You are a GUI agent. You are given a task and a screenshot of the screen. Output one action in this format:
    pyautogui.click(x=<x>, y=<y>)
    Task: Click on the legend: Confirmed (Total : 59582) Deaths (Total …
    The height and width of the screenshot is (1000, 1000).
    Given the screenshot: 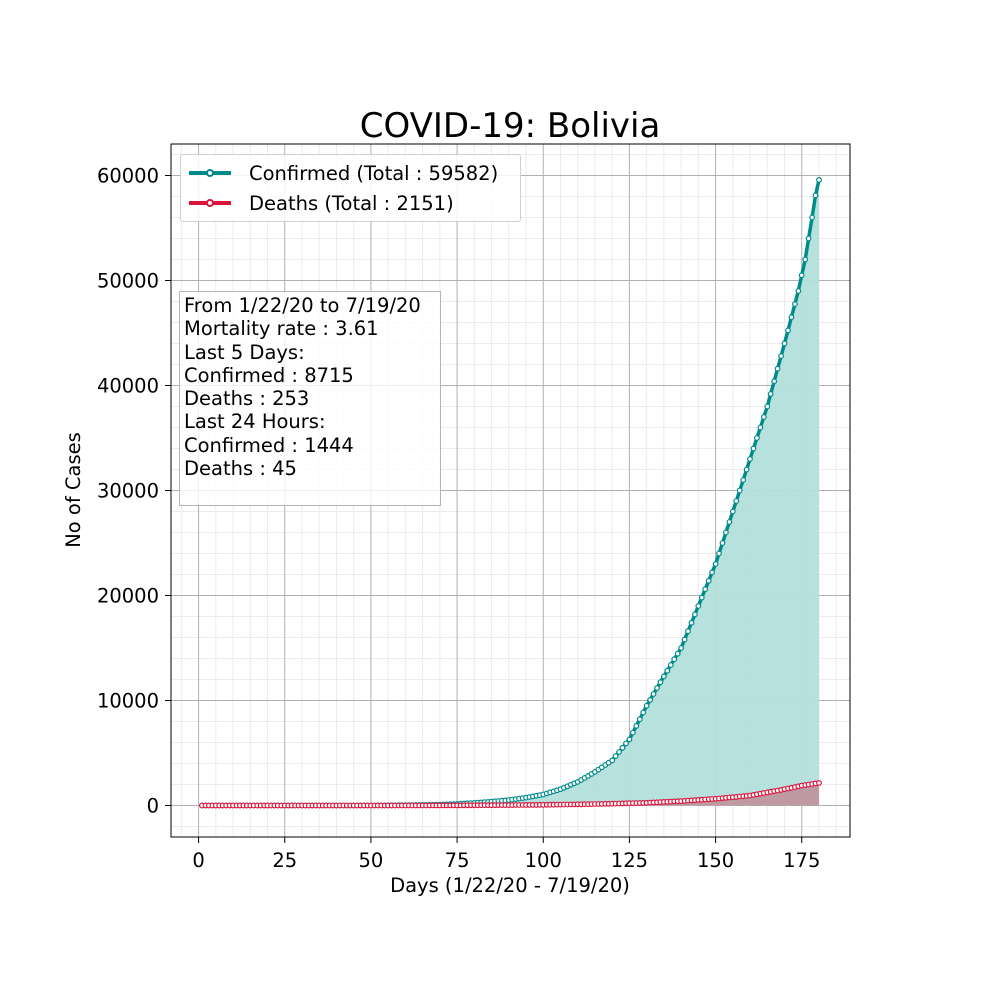 What is the action you would take?
    pyautogui.click(x=350, y=188)
    